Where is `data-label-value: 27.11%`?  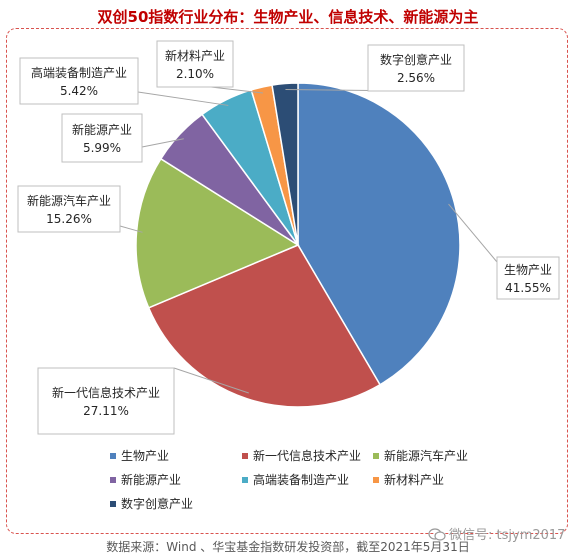 data-label-value: 27.11% is located at coordinates (106, 411).